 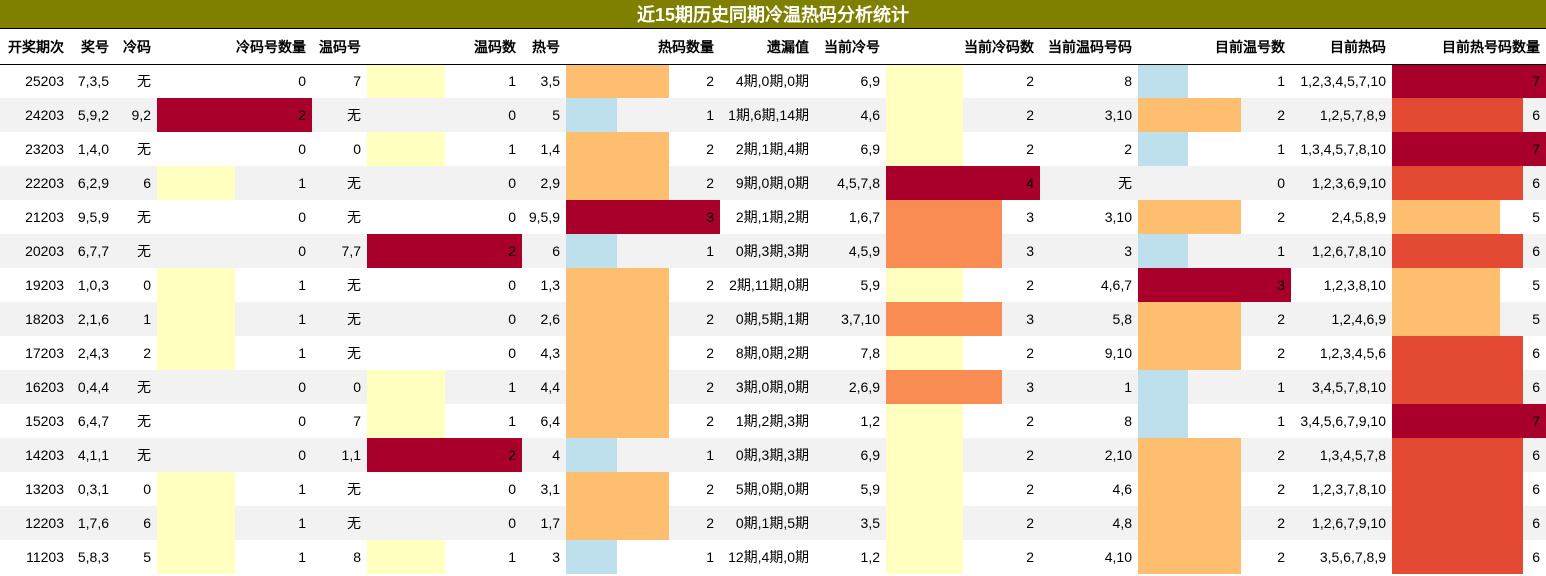 I want to click on cur-hot-cell: 3,4,5,6,7,9,10, so click(x=1341, y=421).